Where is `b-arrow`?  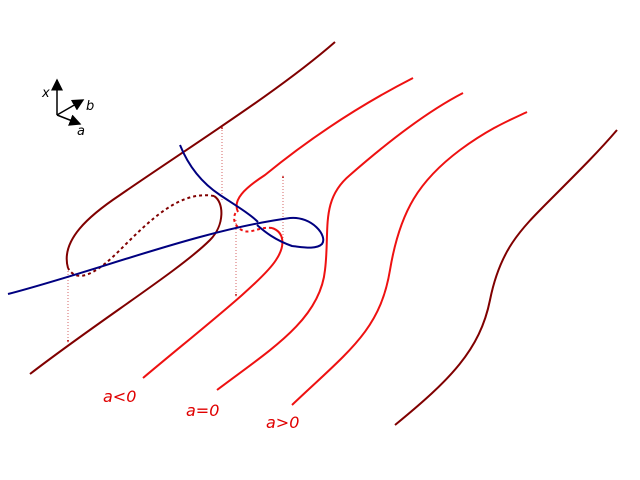 b-arrow is located at coordinates (70, 107).